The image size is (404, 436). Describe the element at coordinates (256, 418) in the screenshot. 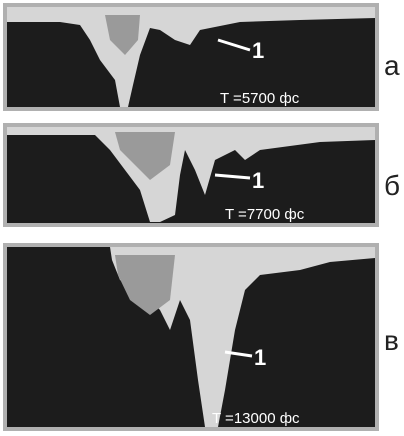

I see `time-label: T =13000 фс` at that location.